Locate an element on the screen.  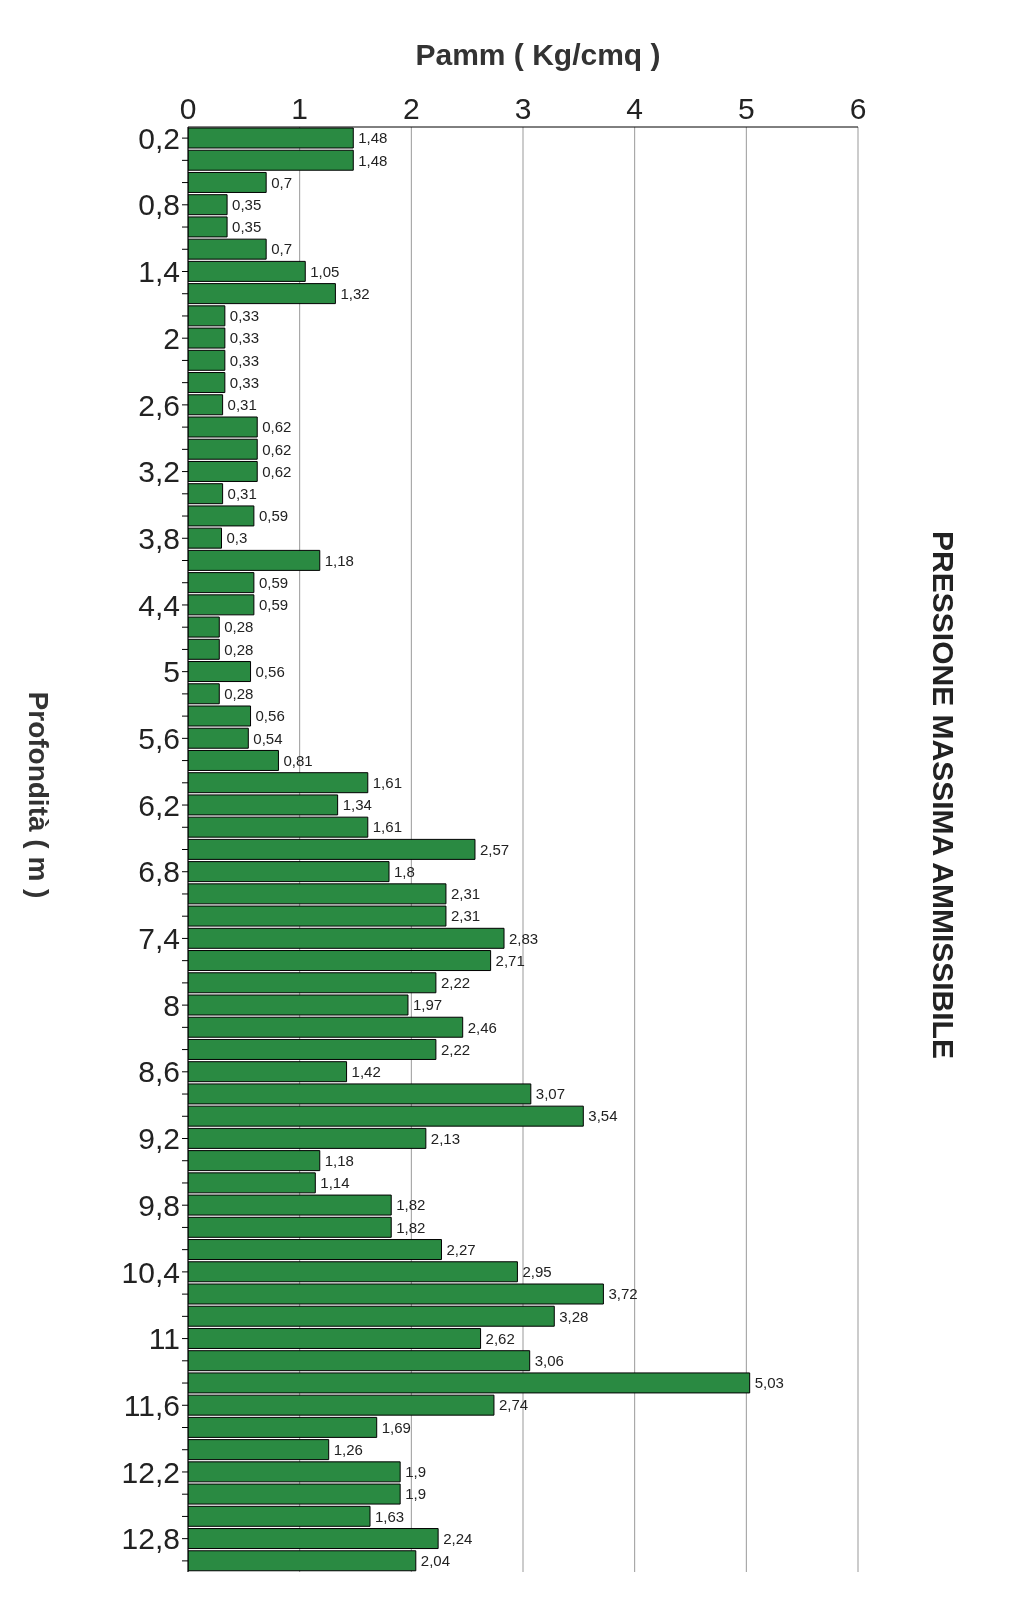
data-label: 1,42 is located at coordinates (366, 1072).